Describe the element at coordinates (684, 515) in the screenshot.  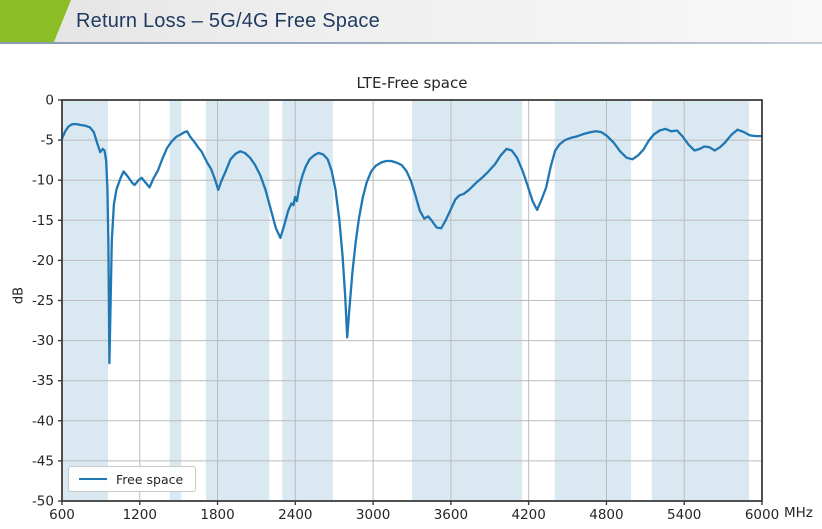
I see `x-tick-label: 5400` at that location.